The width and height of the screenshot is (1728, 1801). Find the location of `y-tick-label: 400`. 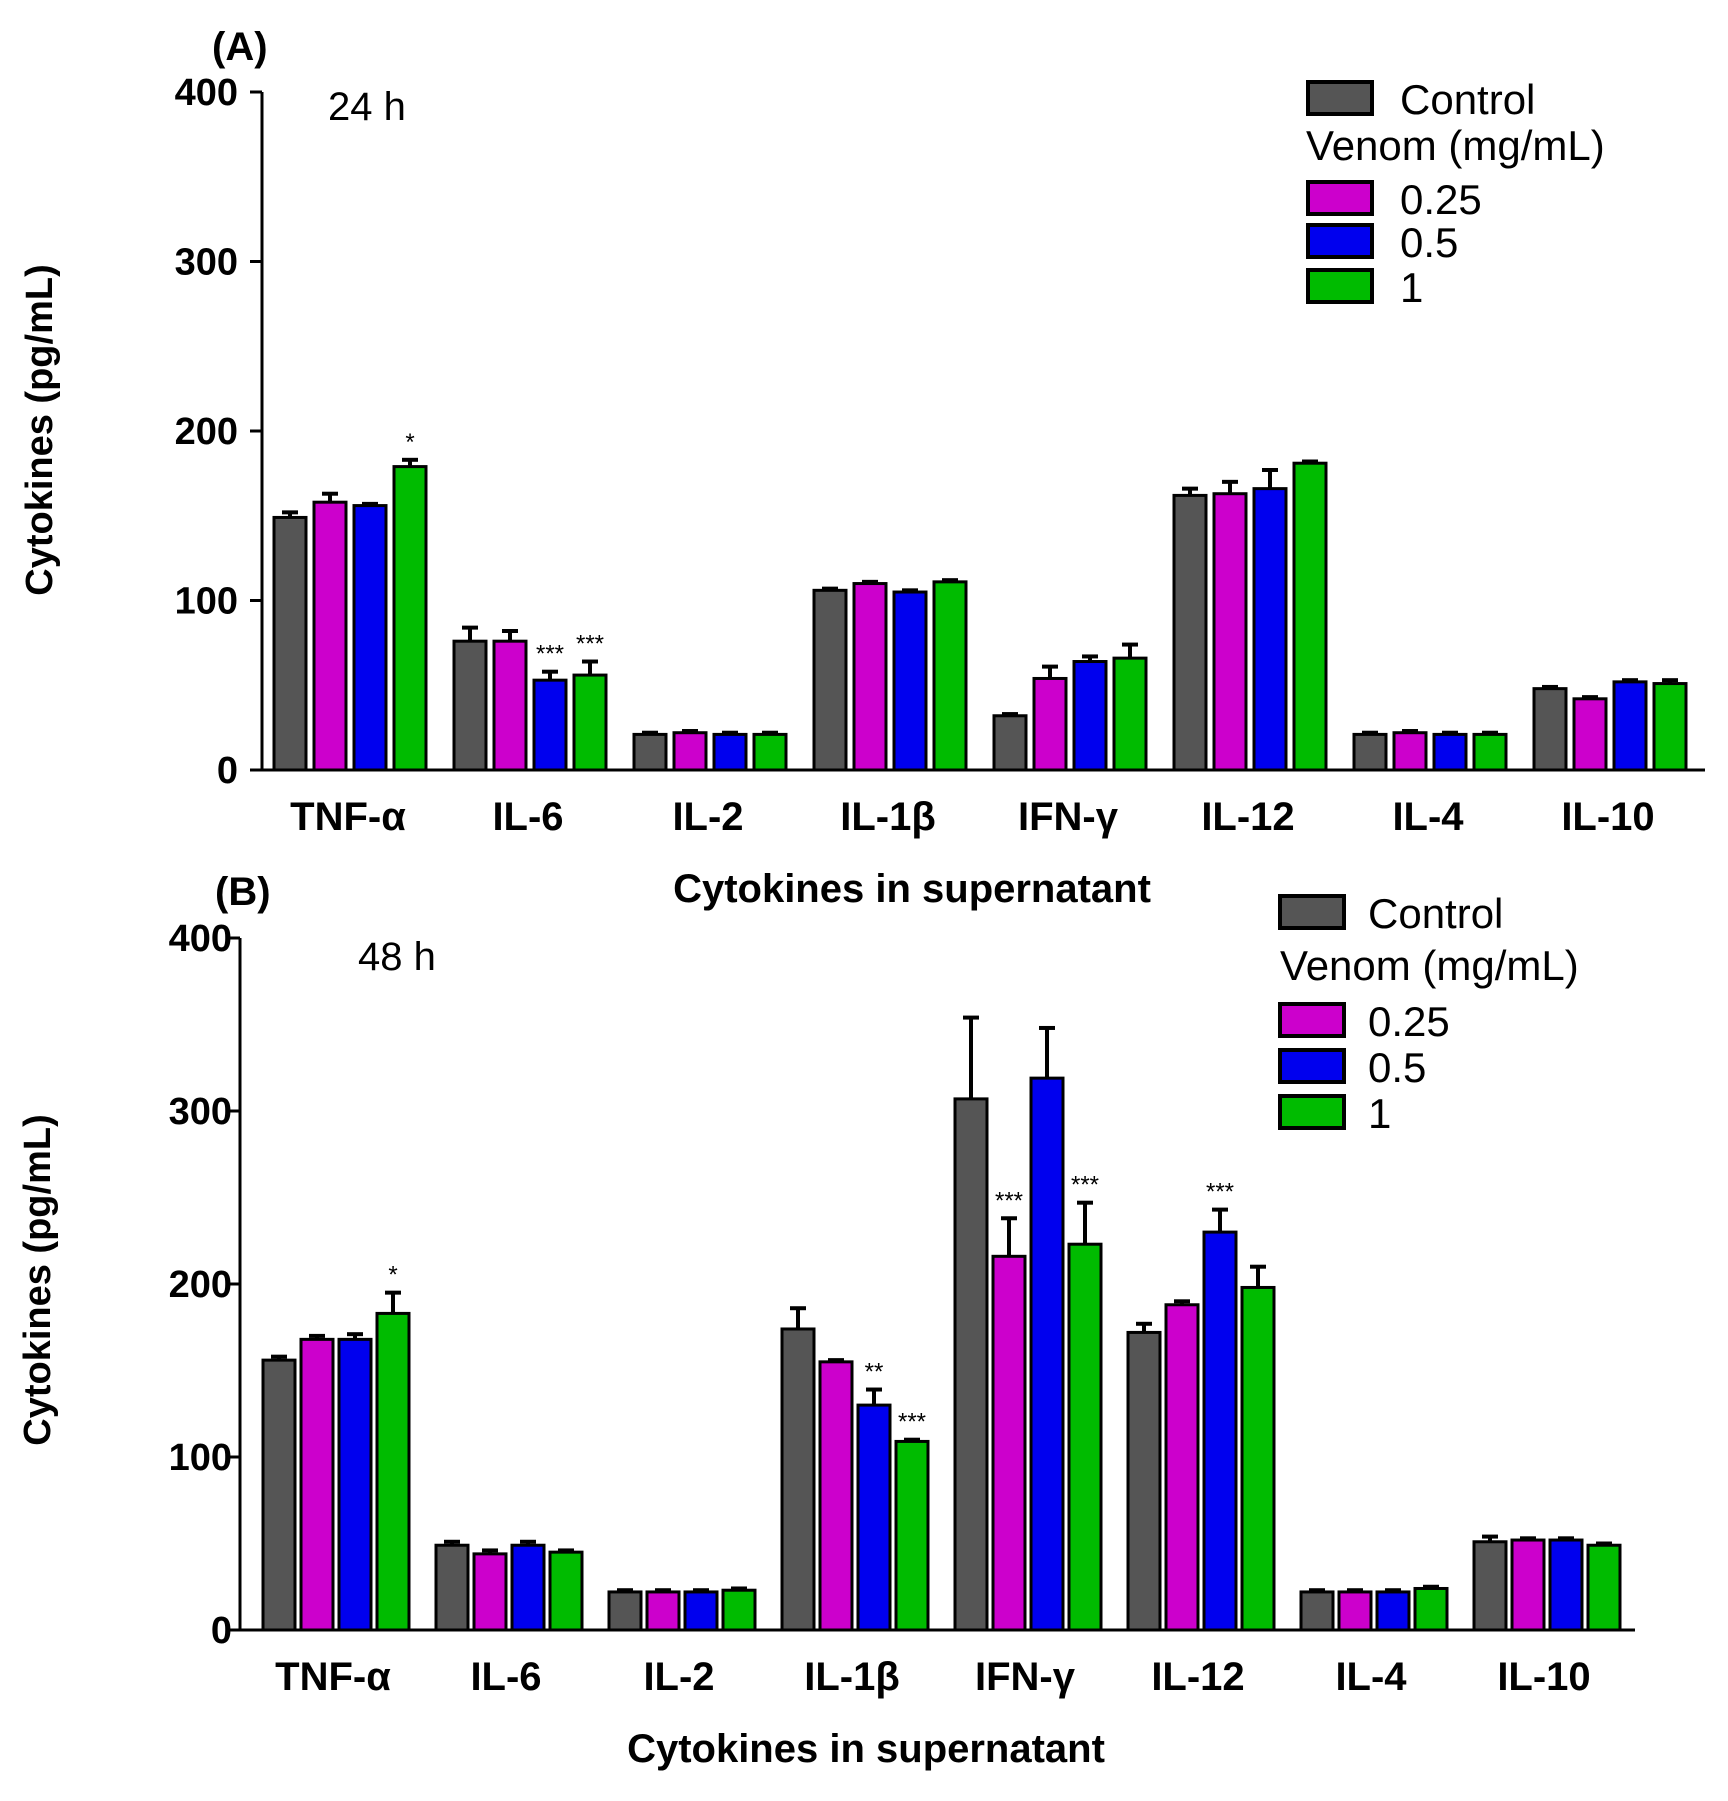

y-tick-label: 400 is located at coordinates (200, 939).